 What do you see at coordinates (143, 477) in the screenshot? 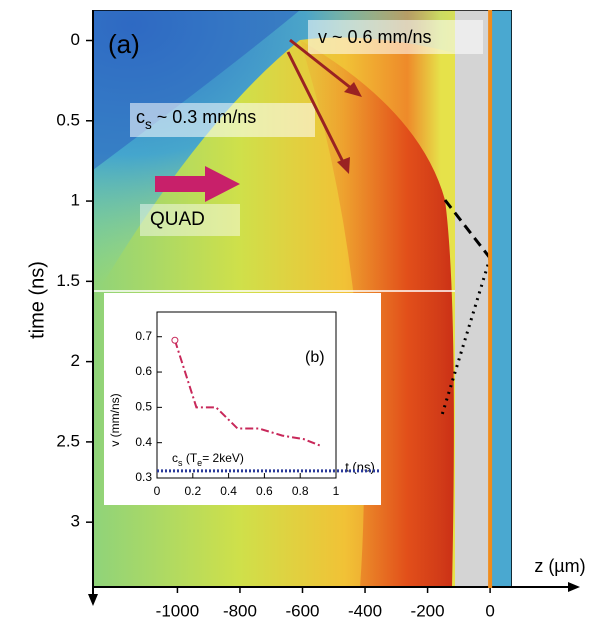
I see `y-tick-label: 0.3` at bounding box center [143, 477].